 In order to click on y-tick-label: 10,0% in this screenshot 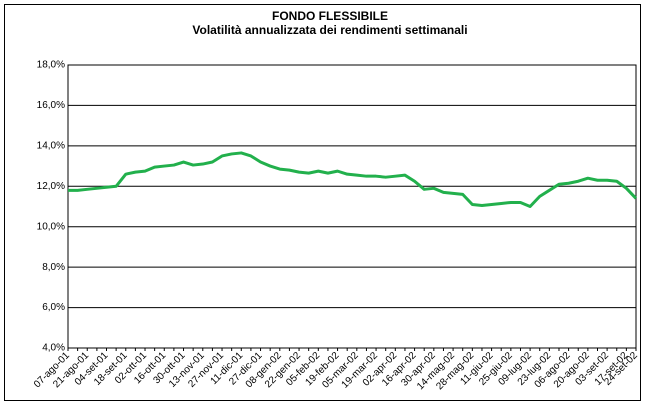, I will do `click(51, 226)`.